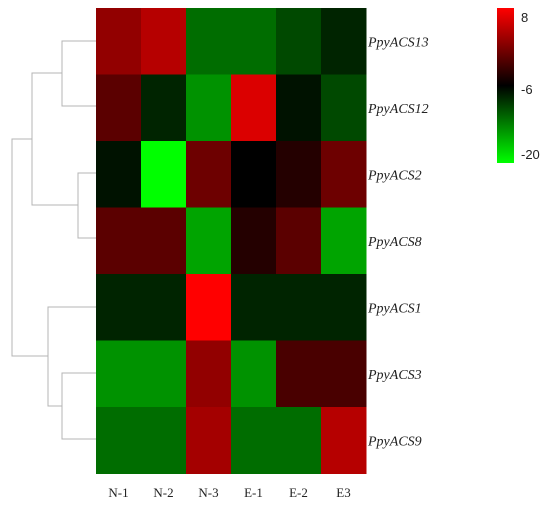 The width and height of the screenshot is (550, 505). Describe the element at coordinates (394, 175) in the screenshot. I see `row-label: PpyACS2` at that location.